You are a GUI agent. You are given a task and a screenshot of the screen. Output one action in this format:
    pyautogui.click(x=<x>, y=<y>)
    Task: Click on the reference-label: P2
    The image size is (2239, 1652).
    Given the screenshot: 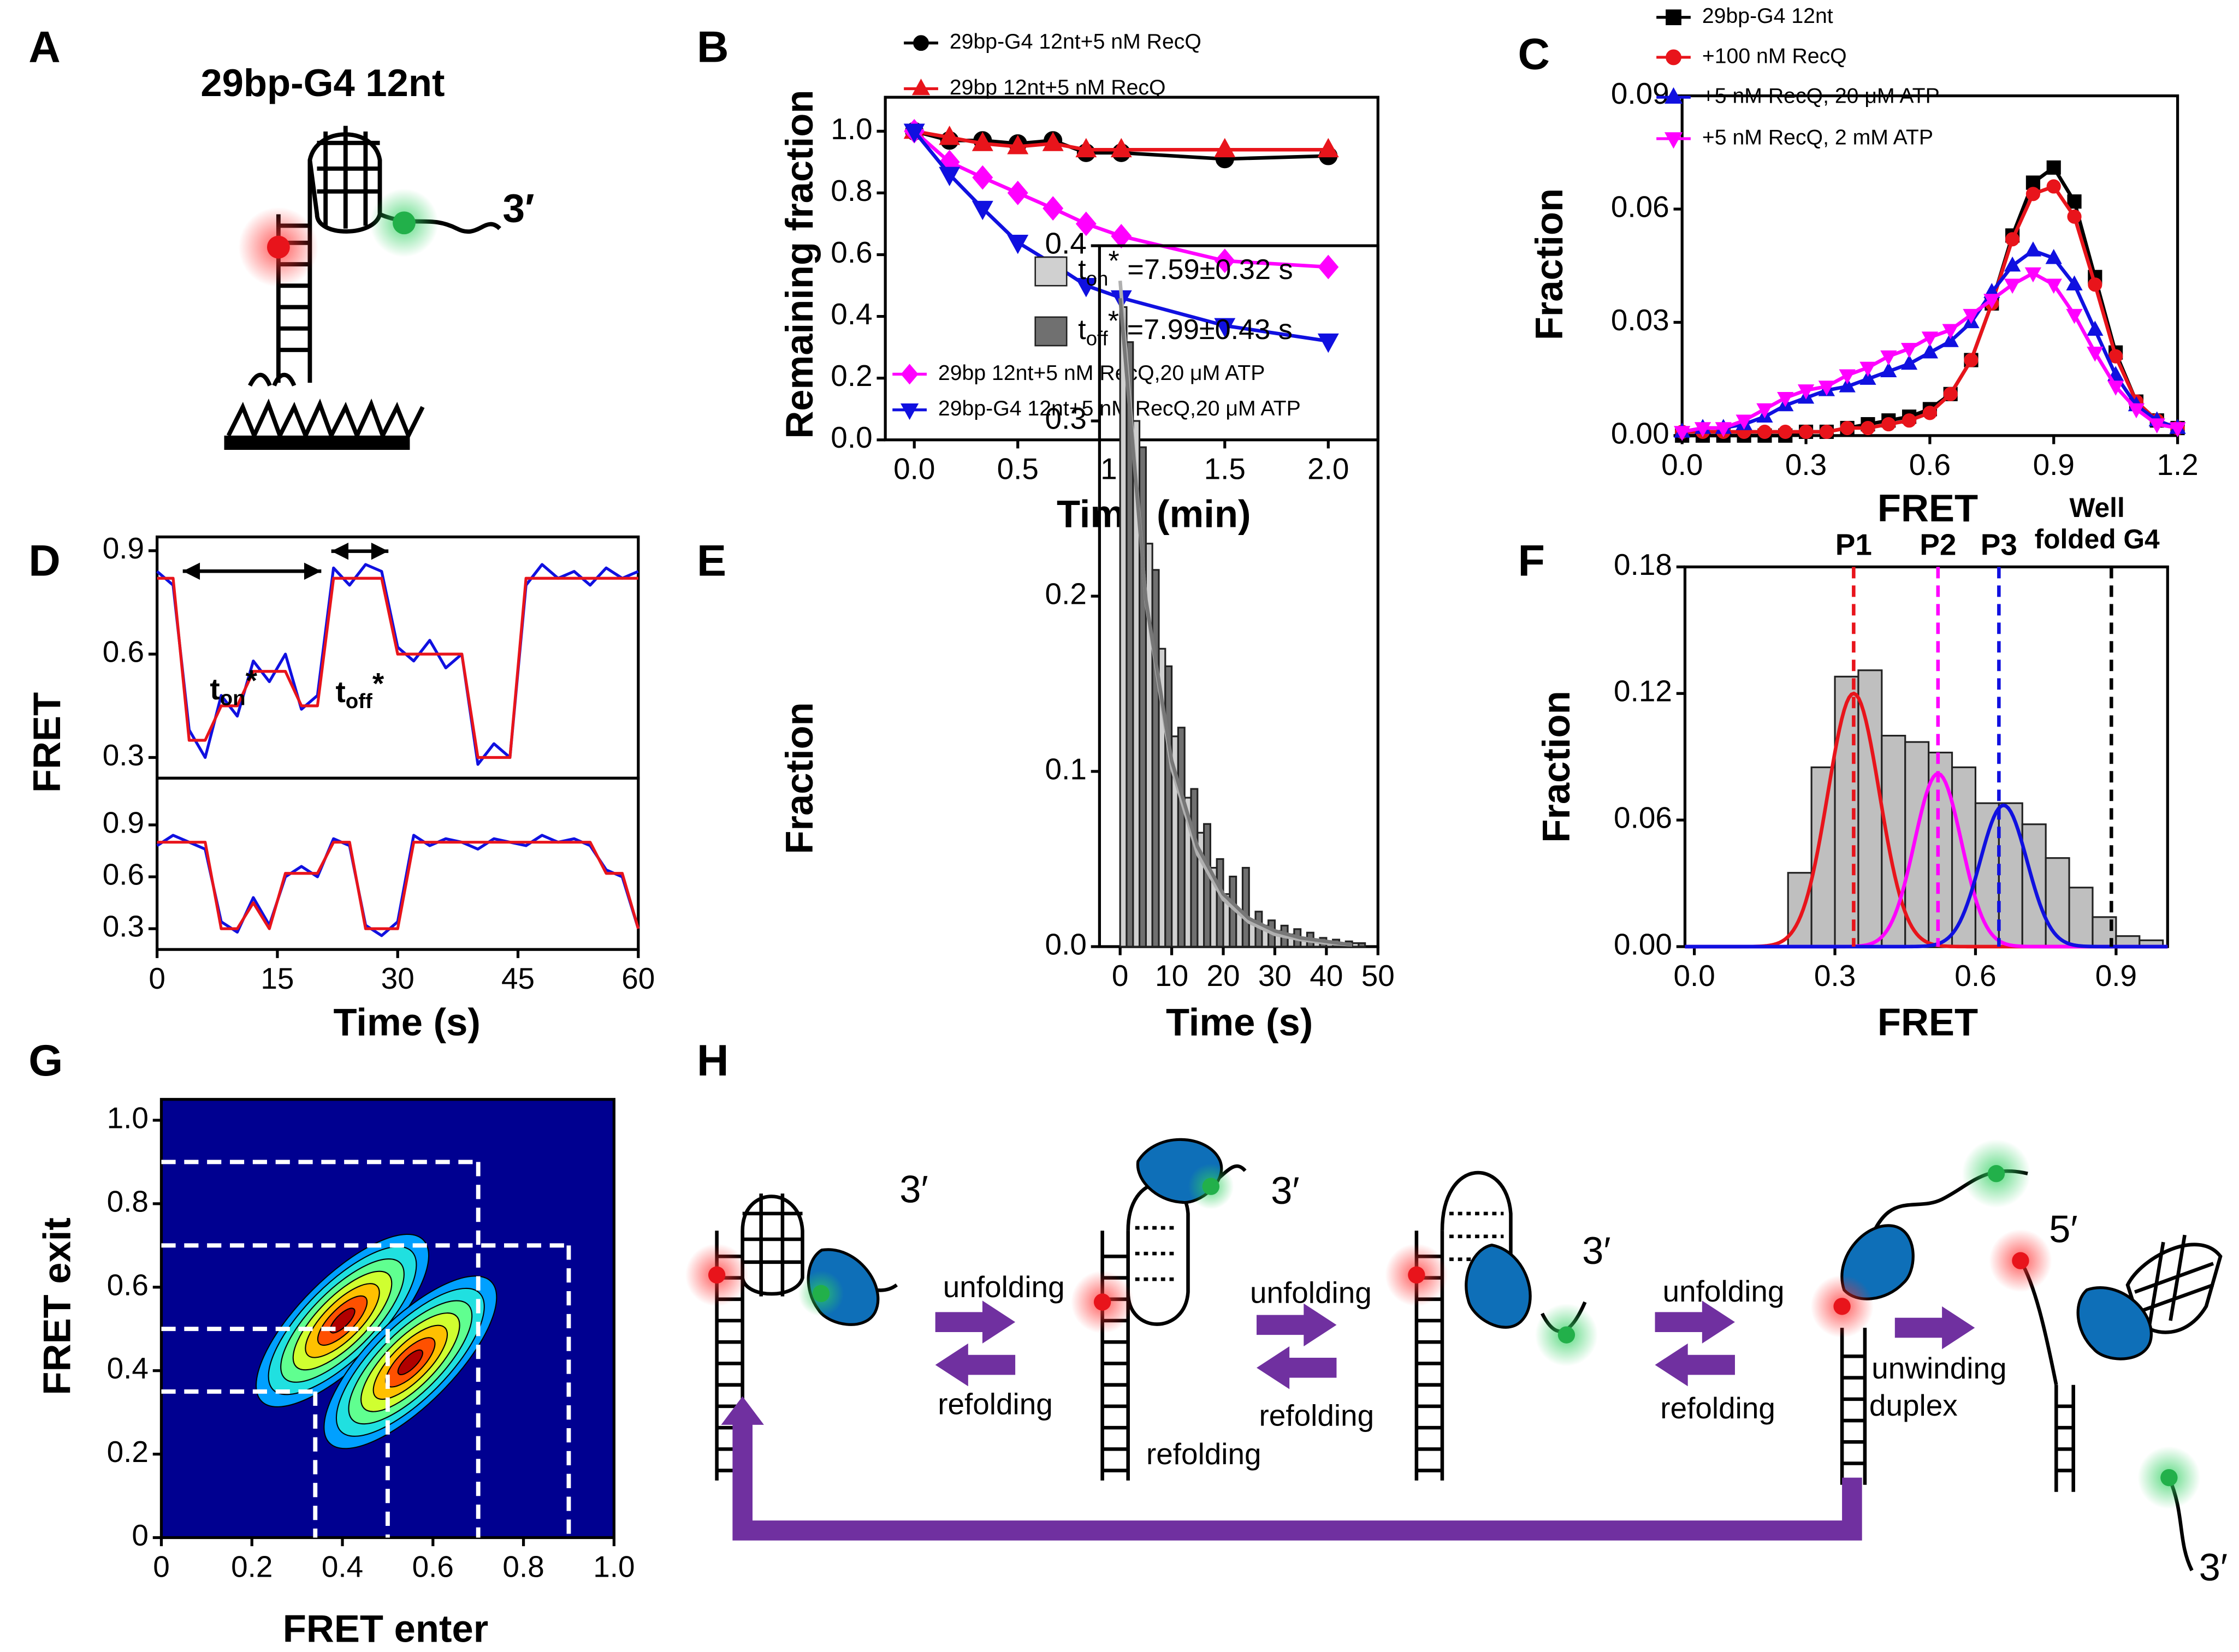 What is the action you would take?
    pyautogui.click(x=1938, y=544)
    